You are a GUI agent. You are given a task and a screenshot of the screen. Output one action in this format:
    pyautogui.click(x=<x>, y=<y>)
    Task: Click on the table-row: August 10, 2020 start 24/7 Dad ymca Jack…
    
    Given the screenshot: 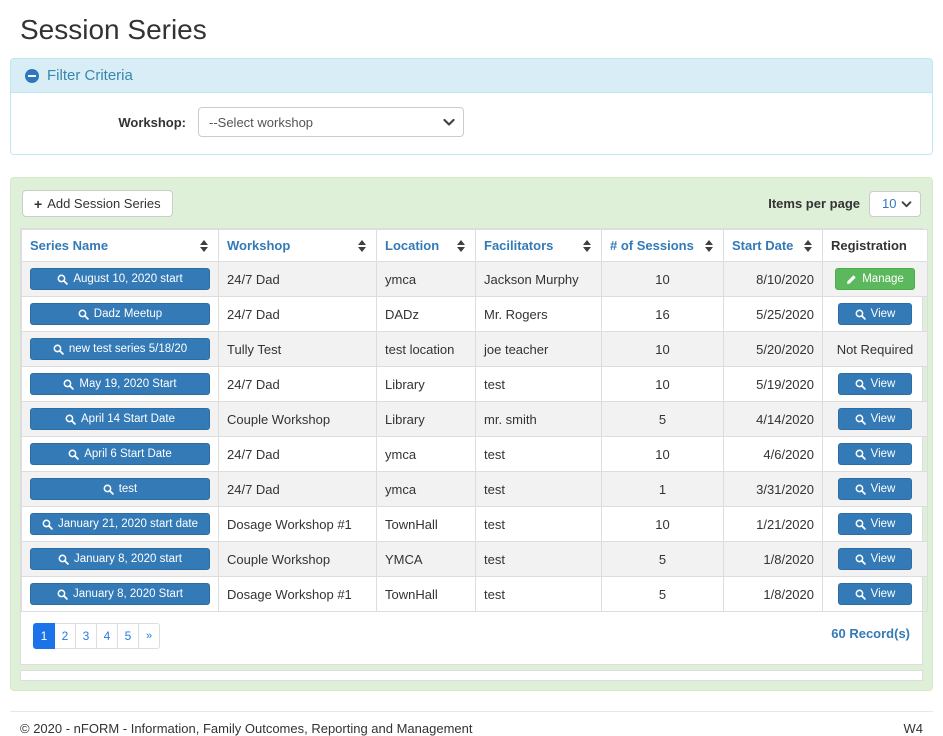 What is the action you would take?
    pyautogui.click(x=474, y=279)
    